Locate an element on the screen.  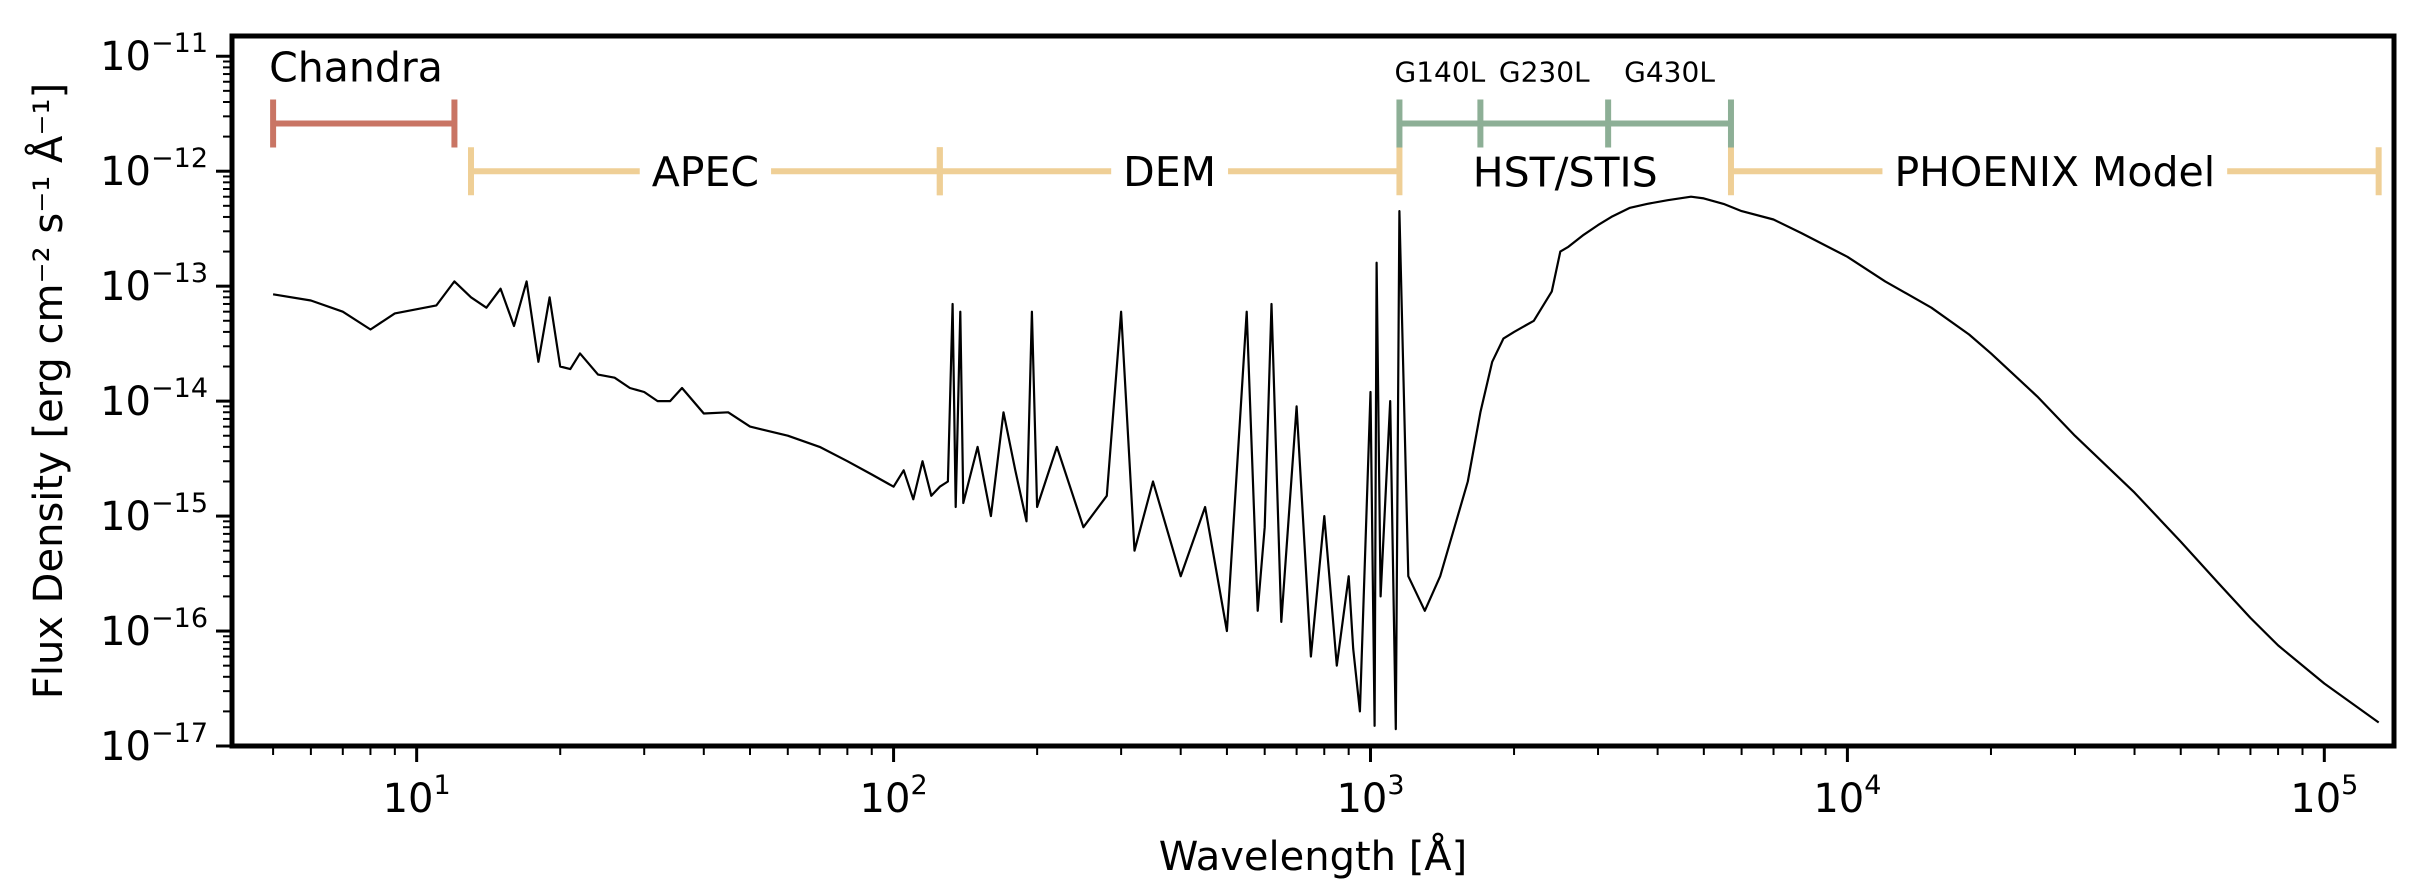
y-axis-ticks: 10−11 10−12 10−13 10−14 10−15 10−16 10−17 is located at coordinates (166, 399).